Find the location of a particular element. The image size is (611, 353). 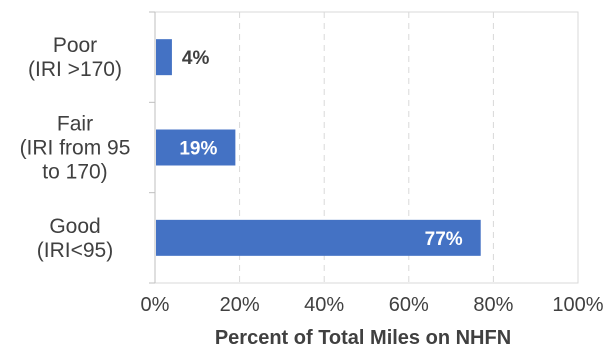

category-label-2: Good (IRI<95) is located at coordinates (75, 238).